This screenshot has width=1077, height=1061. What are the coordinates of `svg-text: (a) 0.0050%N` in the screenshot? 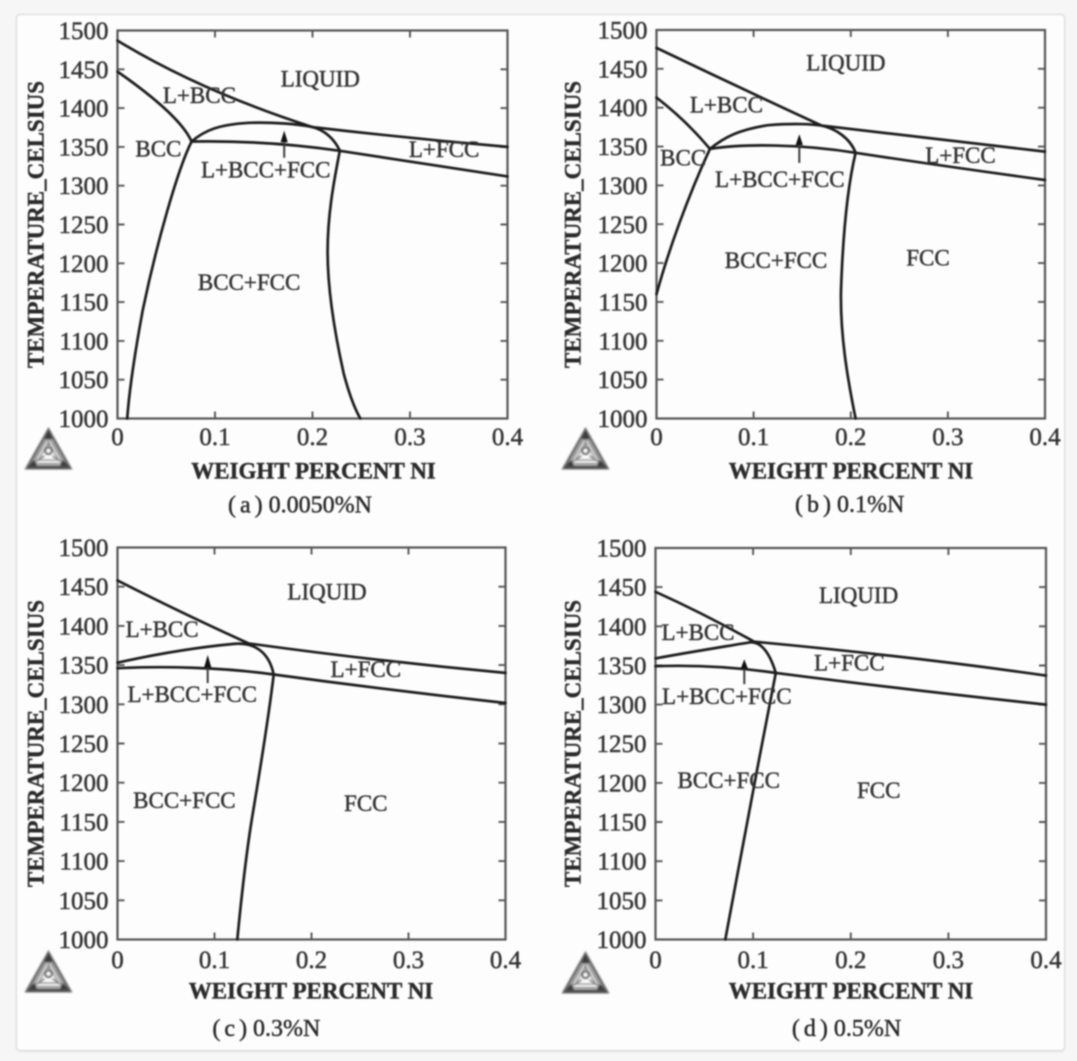 It's located at (300, 506).